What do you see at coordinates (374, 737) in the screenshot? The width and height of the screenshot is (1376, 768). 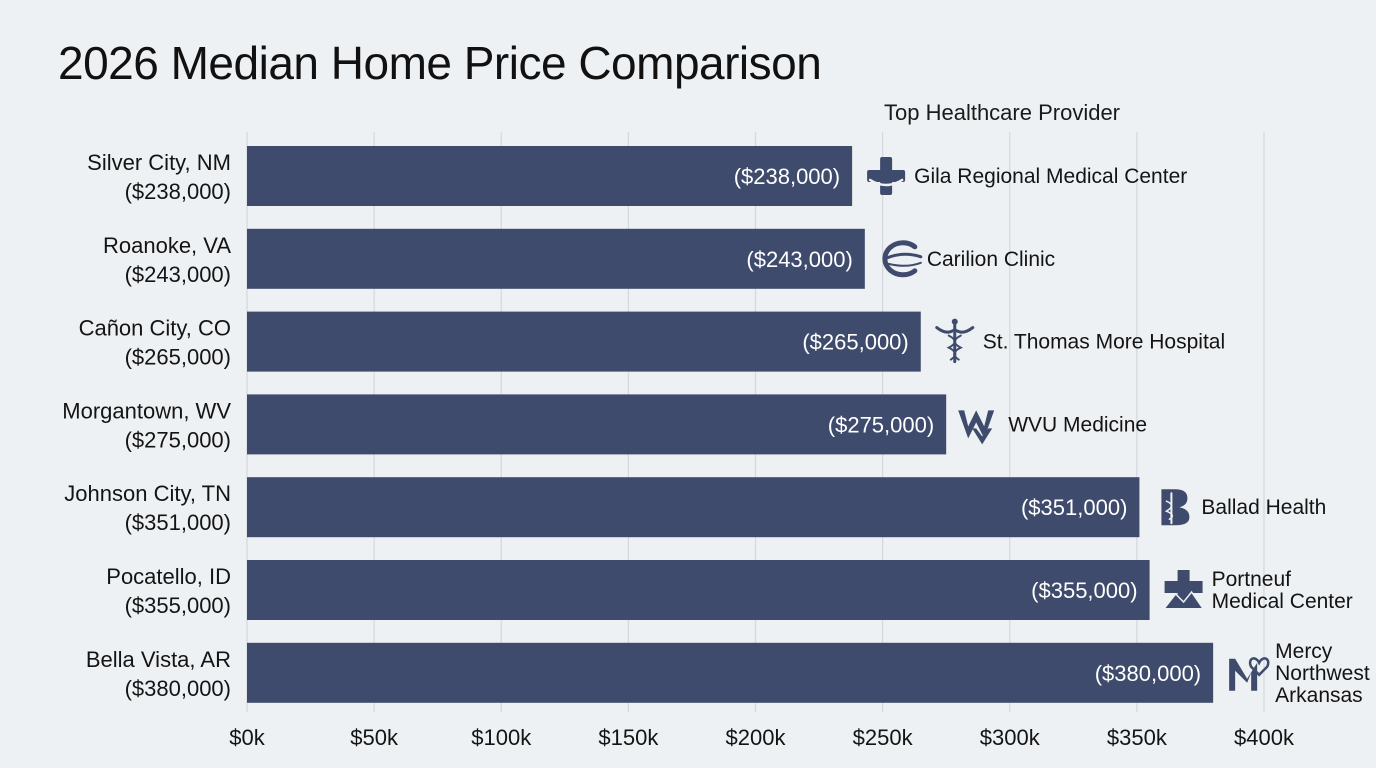 I see `x-tick-label-1: $50k` at bounding box center [374, 737].